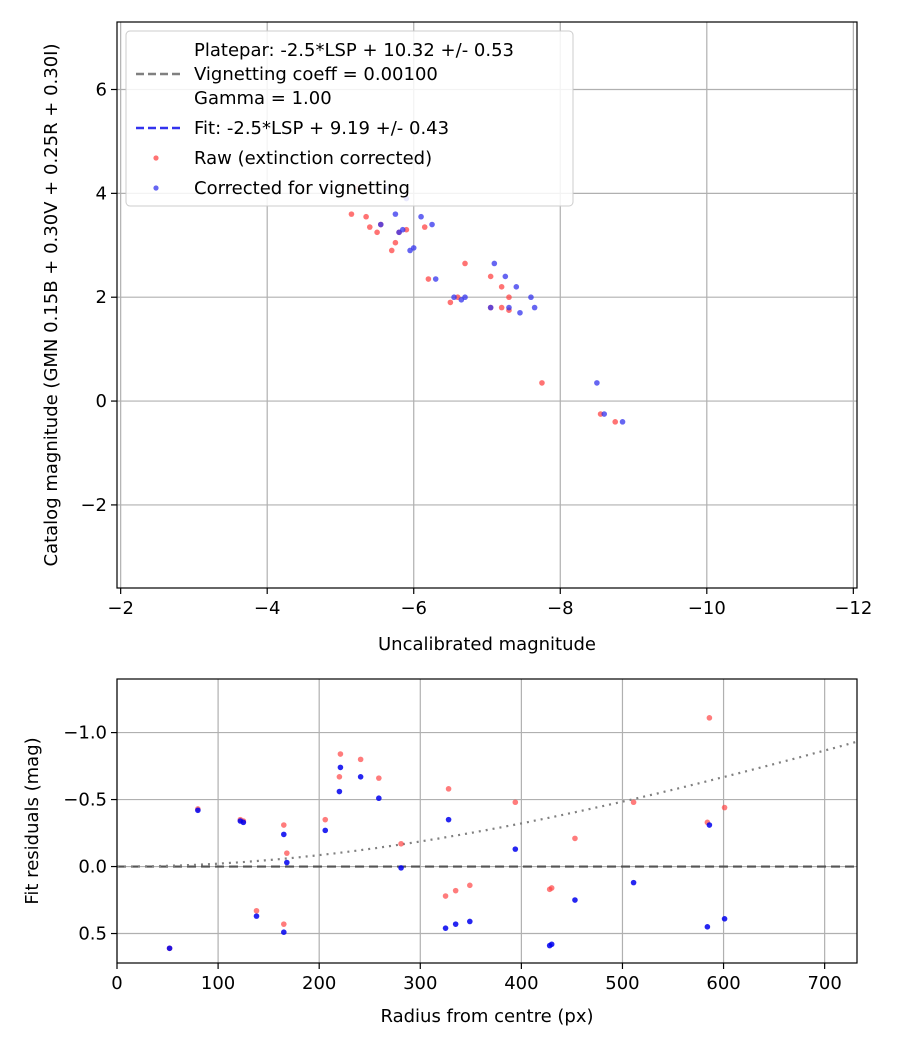  Describe the element at coordinates (101, 297) in the screenshot. I see `top-y-tick-label: 2` at that location.